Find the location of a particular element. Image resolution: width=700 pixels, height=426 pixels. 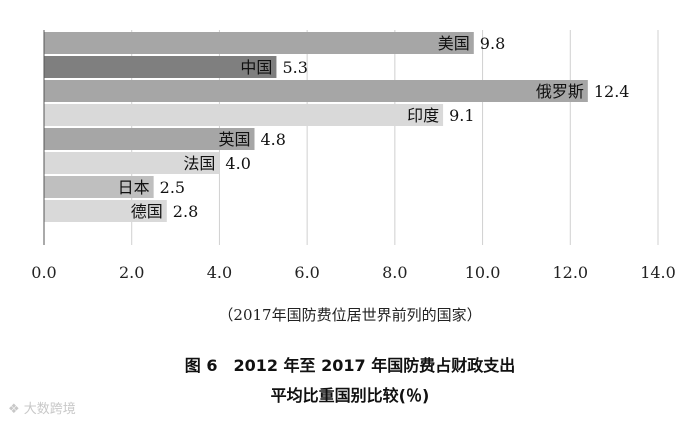

value-label: 2.8 is located at coordinates (185, 211).